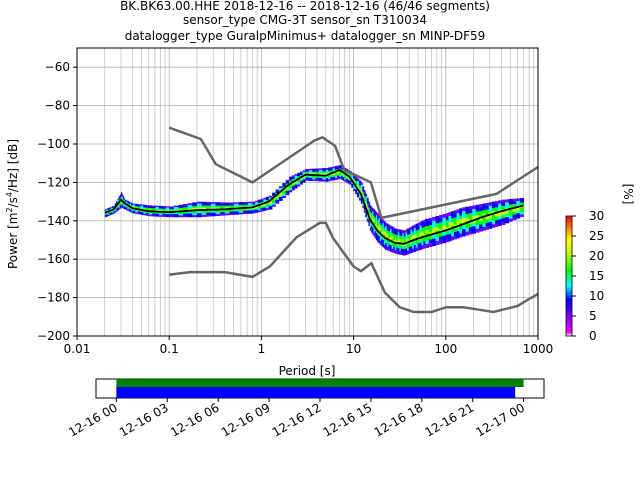 This screenshot has width=640, height=480. Describe the element at coordinates (9, 194) in the screenshot. I see `y-label-sup-2: 4` at that location.